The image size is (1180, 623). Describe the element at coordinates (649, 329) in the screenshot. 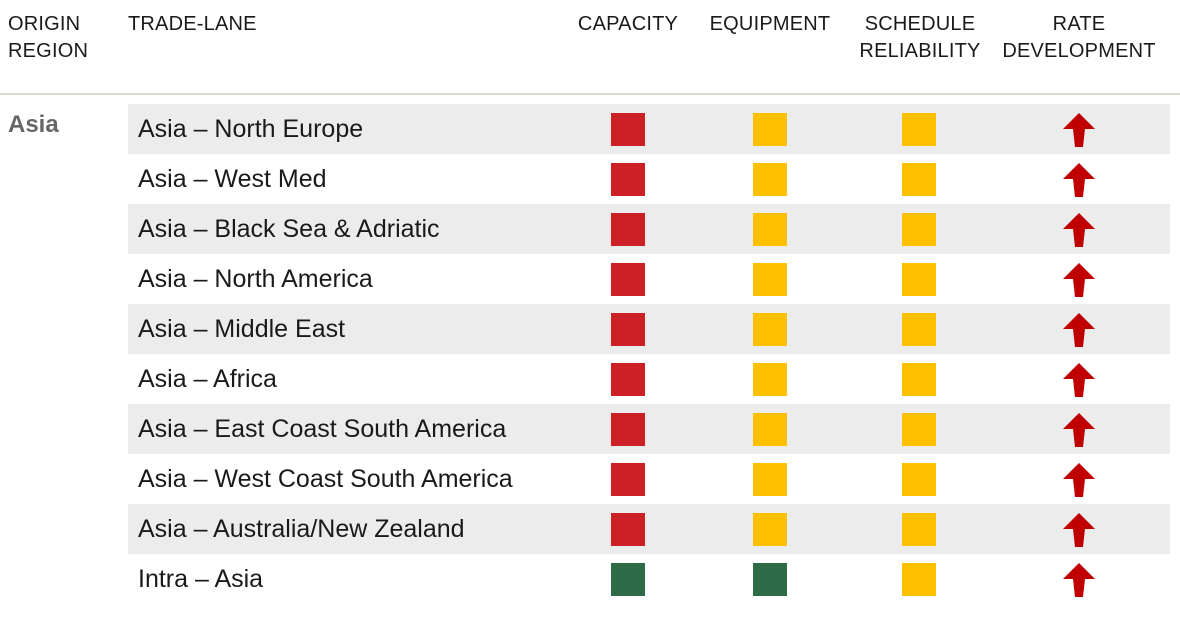

I see `table-row: Asia – Middle East` at that location.